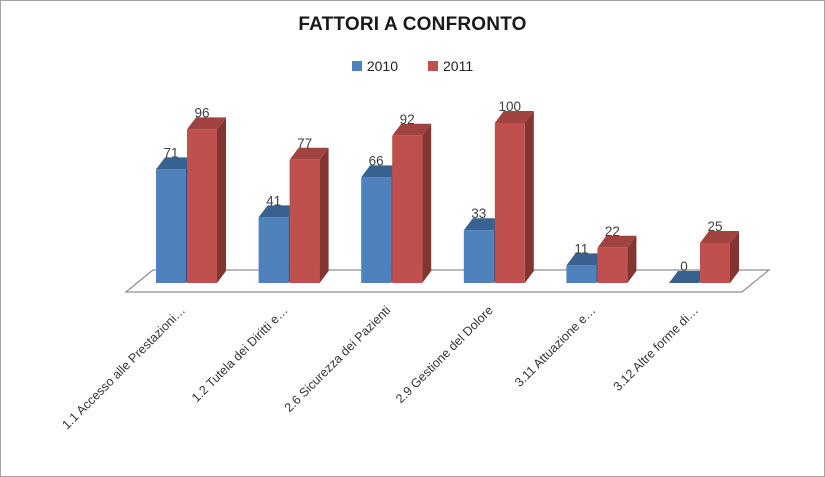 The image size is (825, 477). What do you see at coordinates (376, 160) in the screenshot?
I see `data-label-2010-2: 66` at bounding box center [376, 160].